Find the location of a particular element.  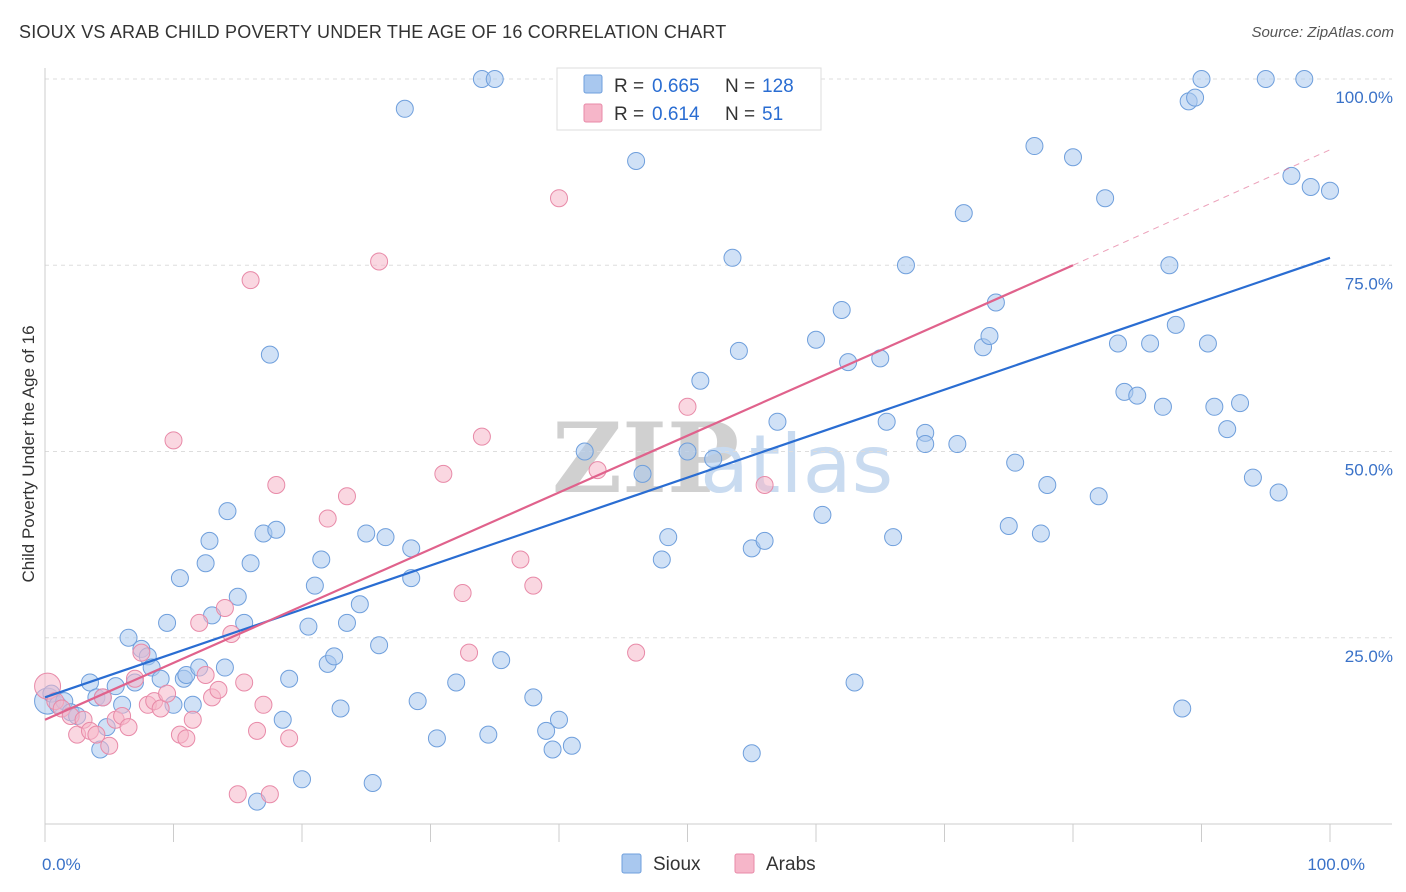

series-legend-swatch-arabs is located at coordinates (744, 863).